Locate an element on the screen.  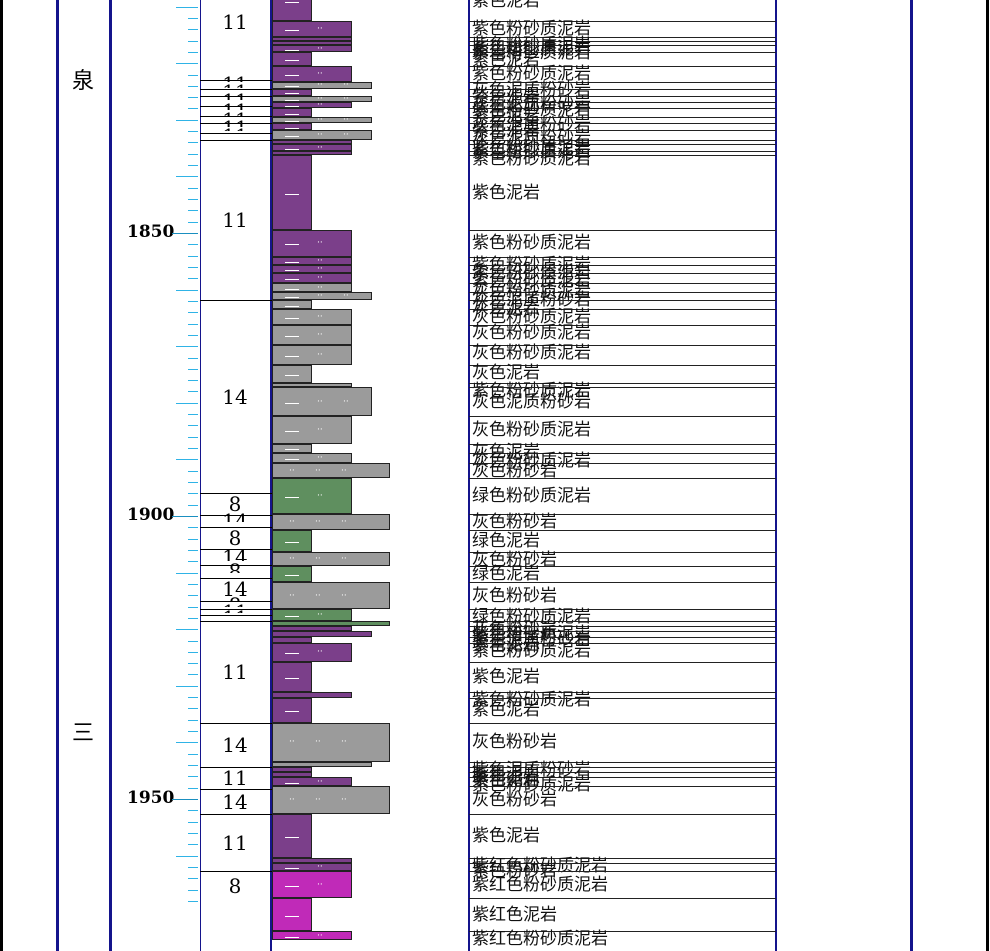
lithology-description: 紫红色粉砂质泥岩 is located at coordinates (540, 866).